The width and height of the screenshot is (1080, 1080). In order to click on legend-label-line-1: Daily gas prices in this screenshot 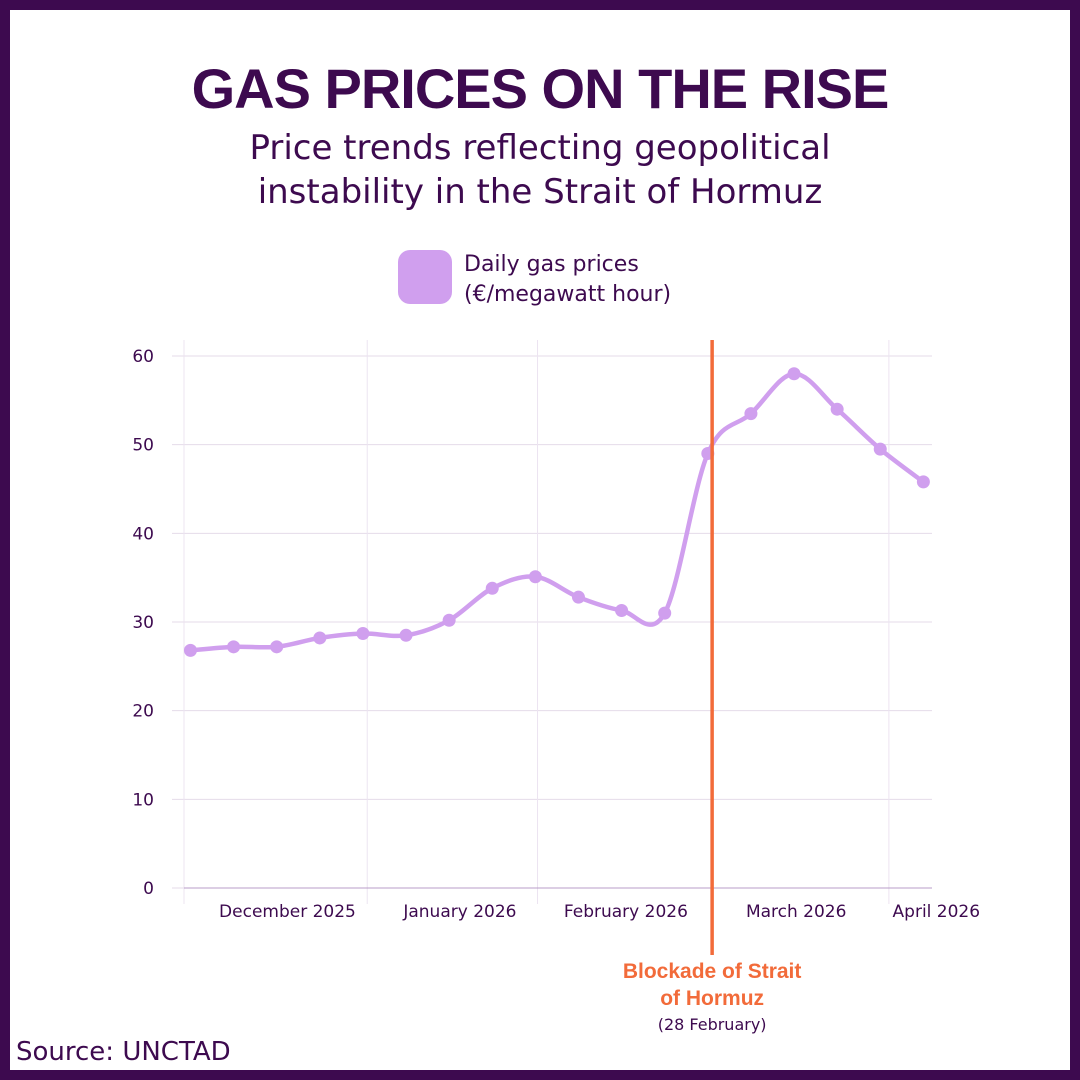, I will do `click(551, 264)`.